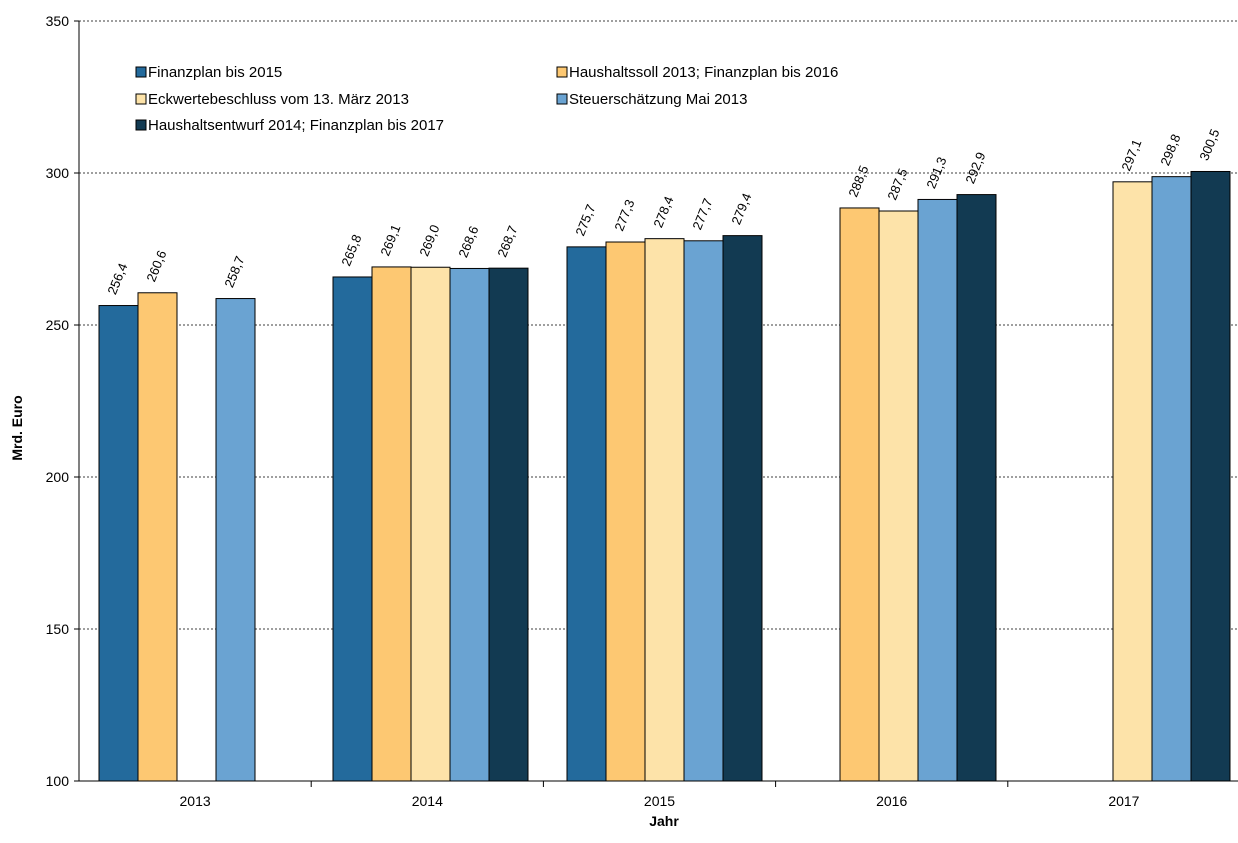  I want to click on y-tick-label: 100, so click(58, 781).